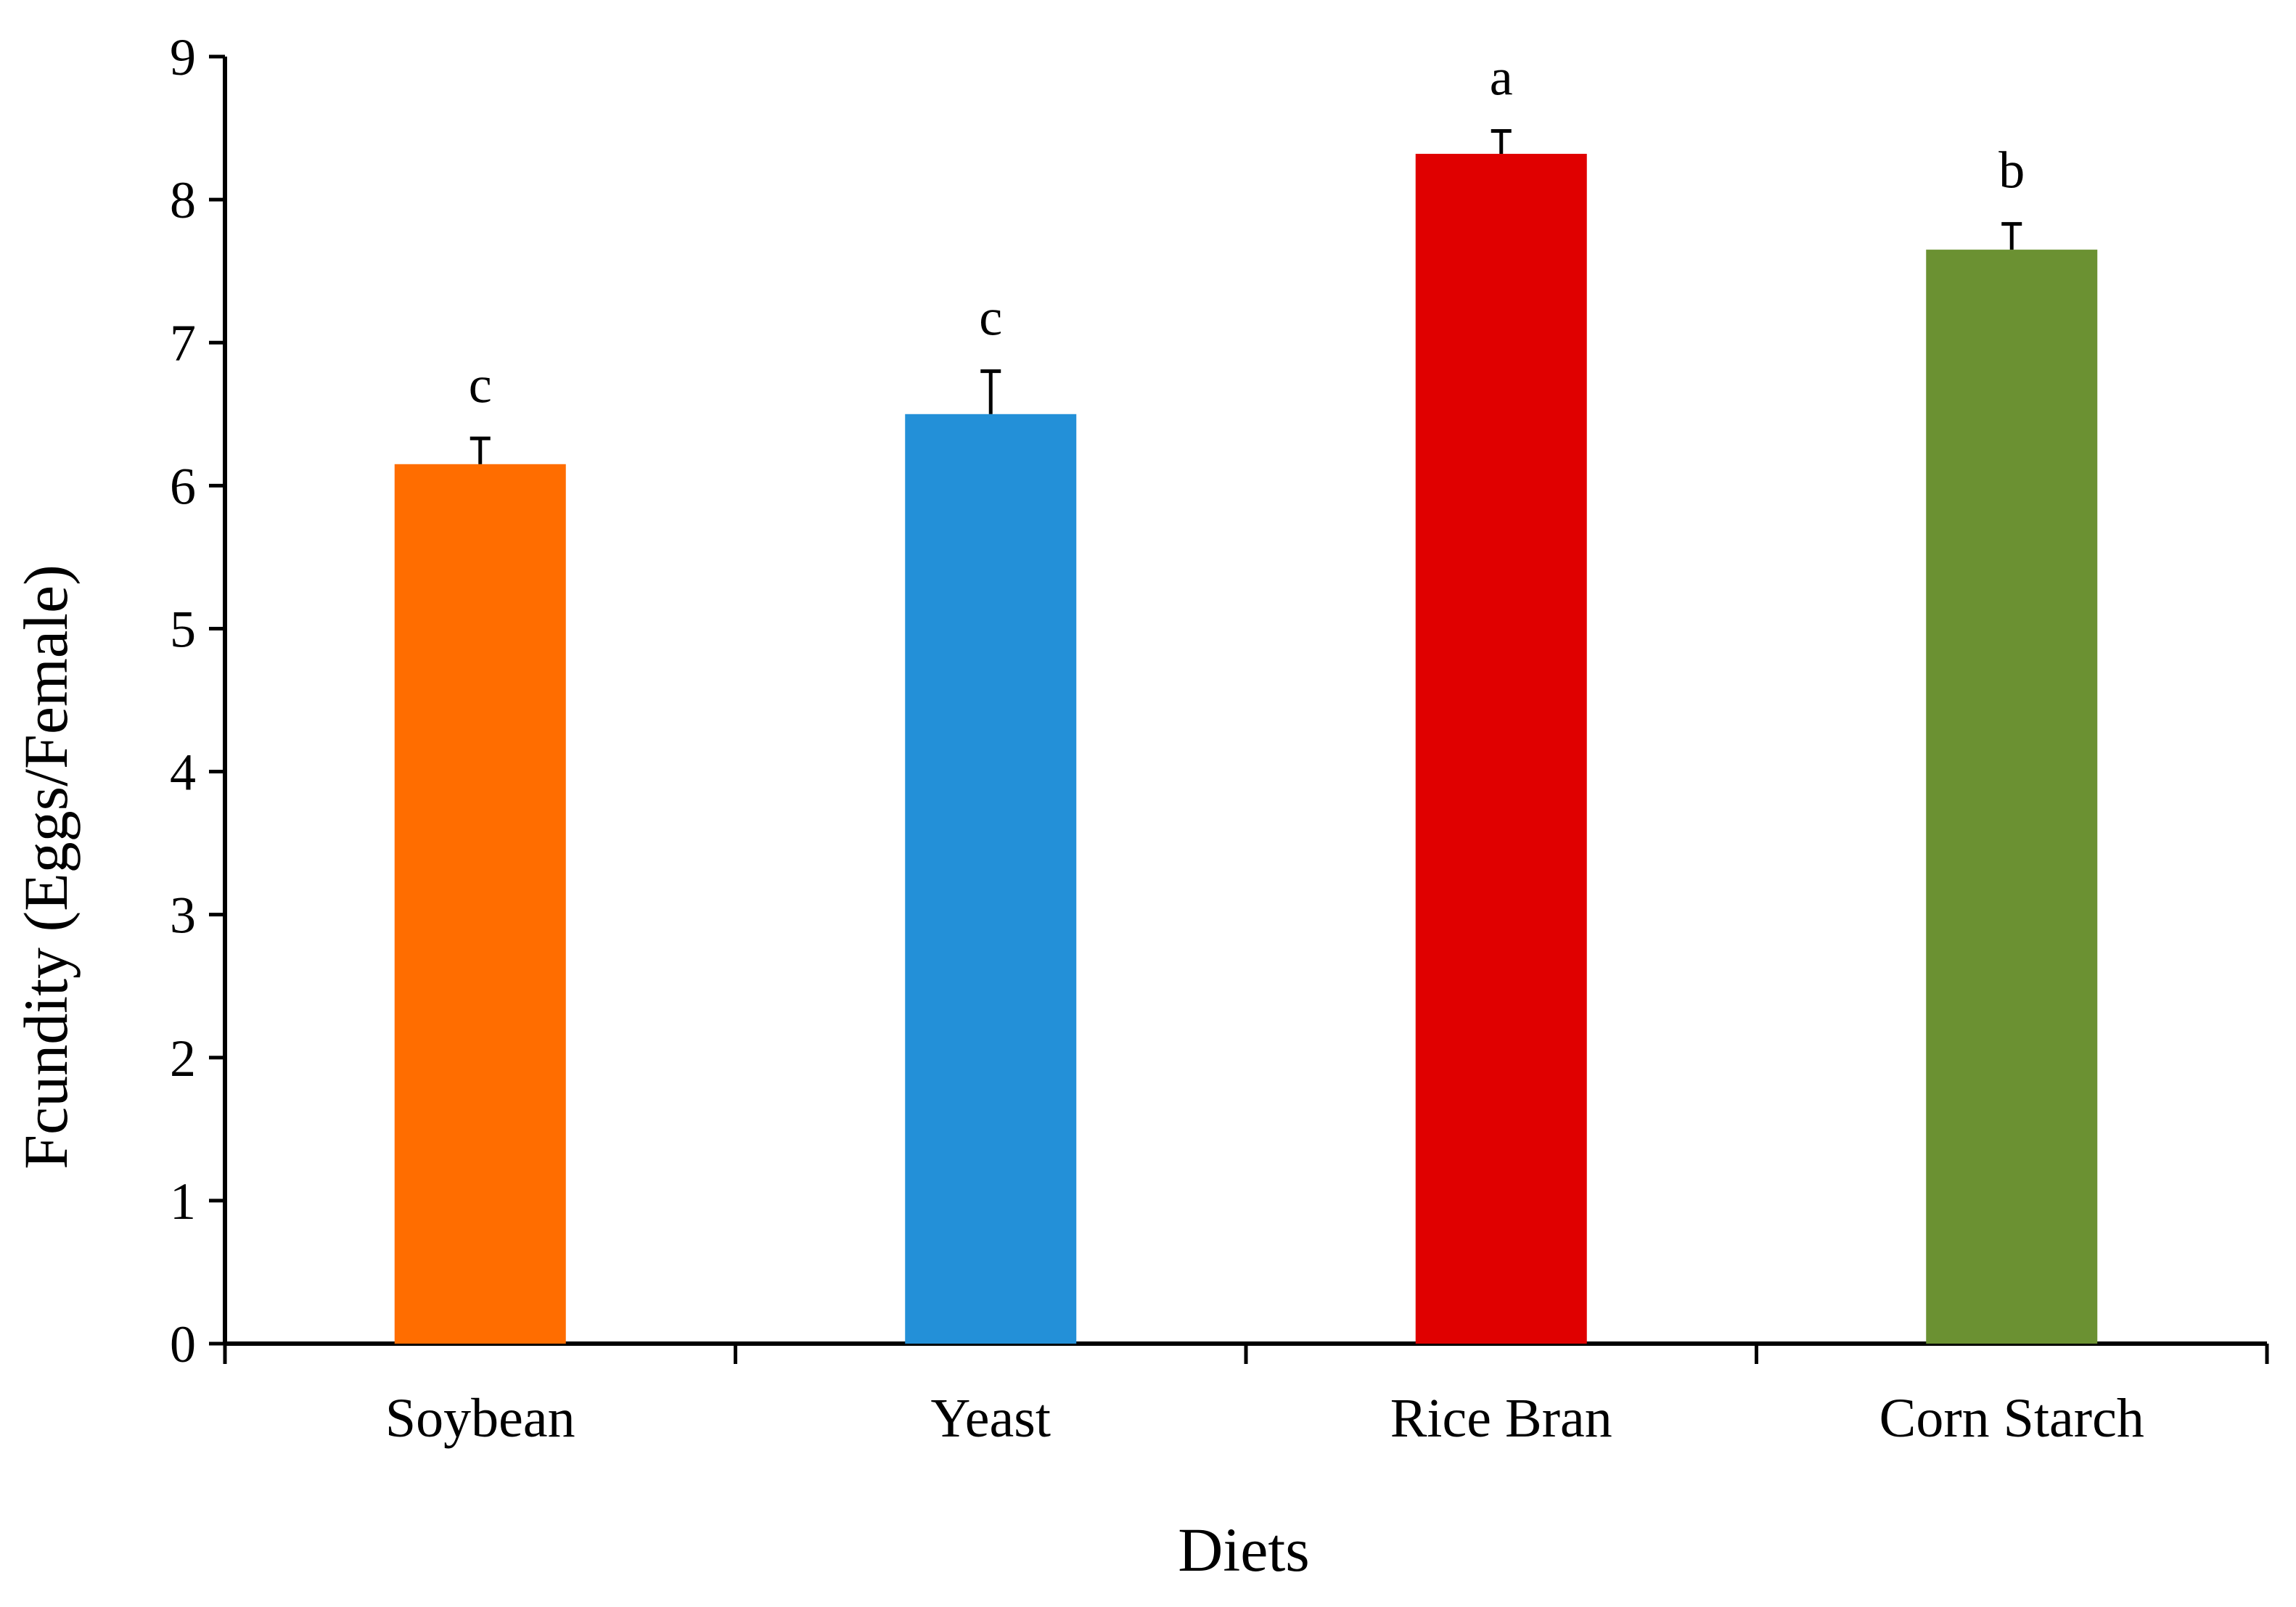  Describe the element at coordinates (1501, 1418) in the screenshot. I see `x-category-label: Rice Bran` at that location.